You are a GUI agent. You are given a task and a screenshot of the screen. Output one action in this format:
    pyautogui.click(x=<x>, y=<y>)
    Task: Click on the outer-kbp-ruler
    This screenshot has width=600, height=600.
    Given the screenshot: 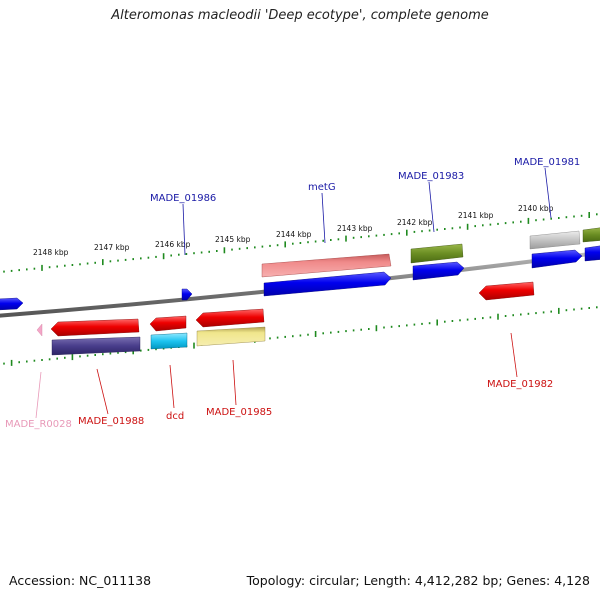 What is the action you would take?
    pyautogui.click(x=300, y=242)
    